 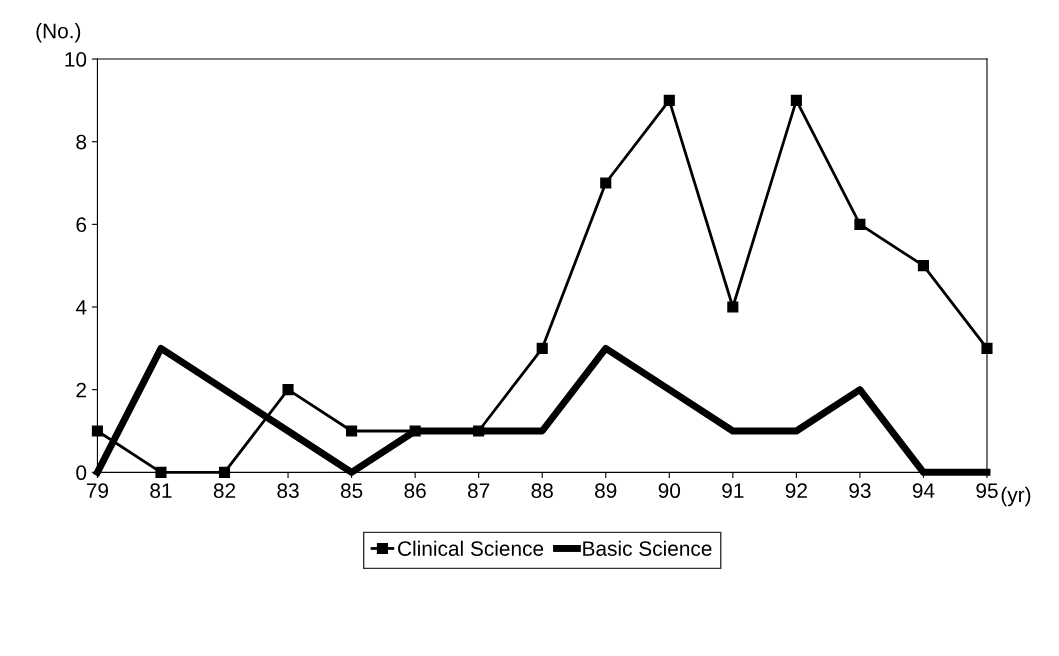 I want to click on x-tick-label: 91, so click(x=733, y=491).